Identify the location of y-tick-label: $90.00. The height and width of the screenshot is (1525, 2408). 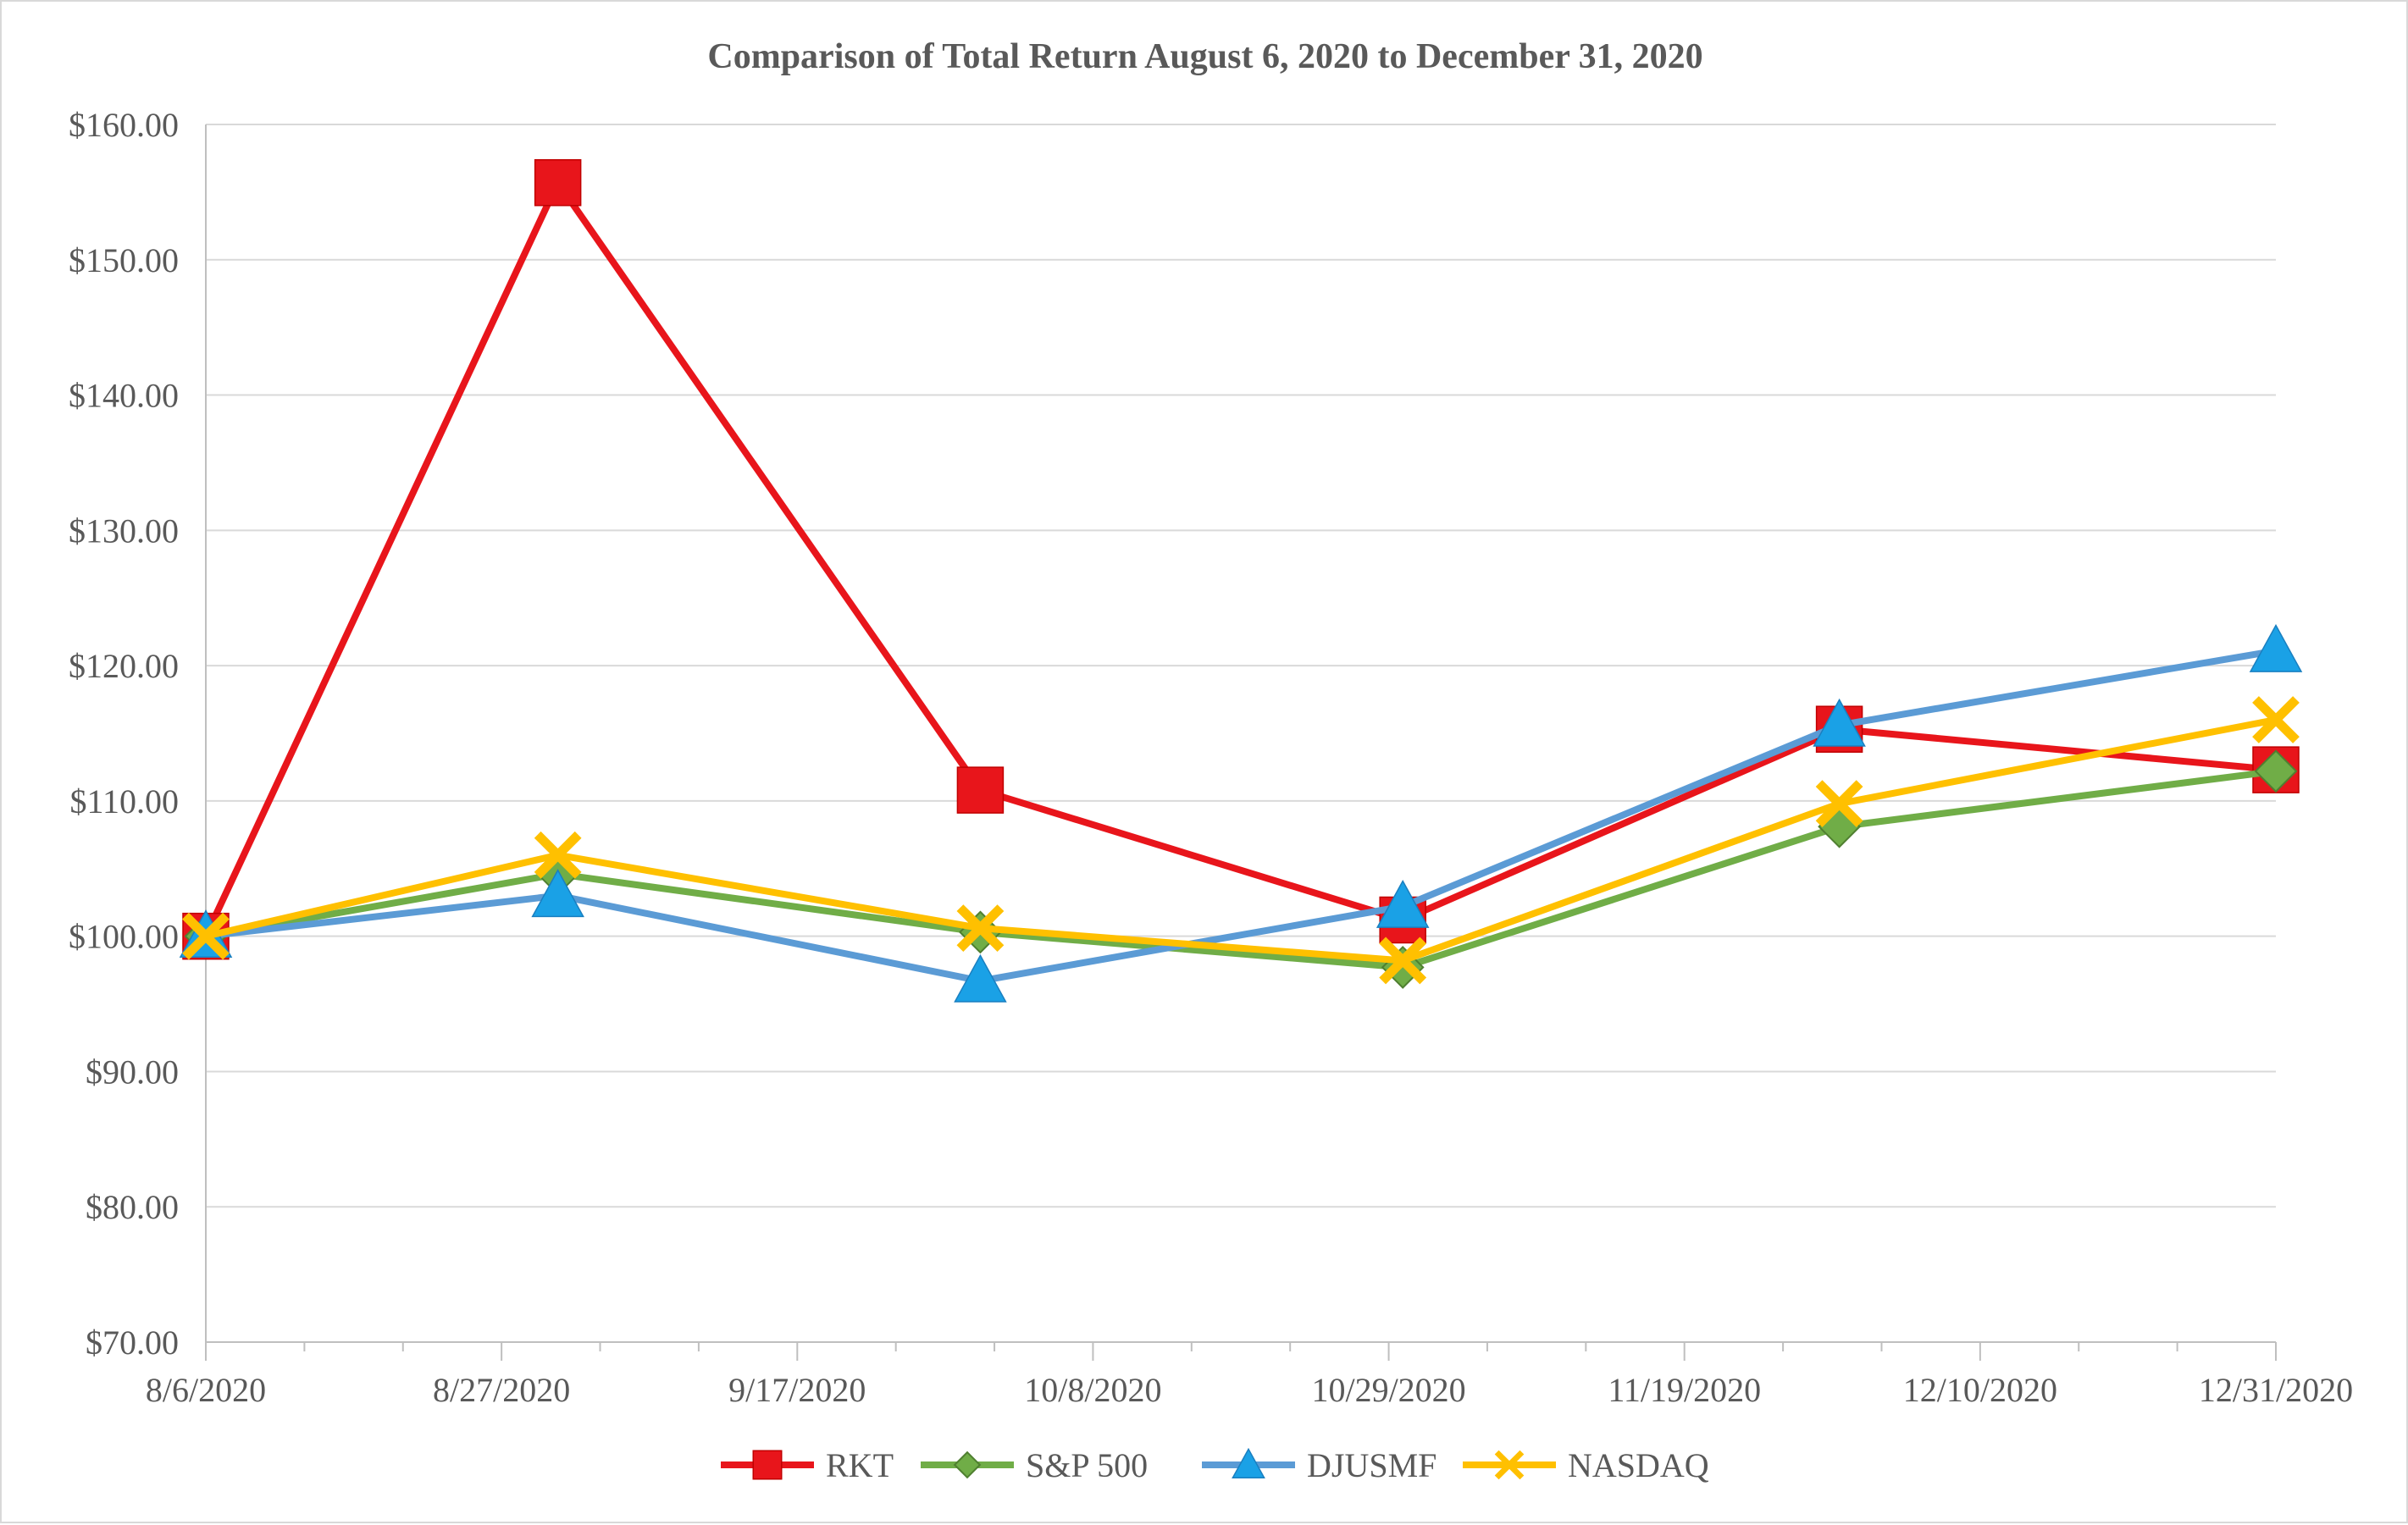
(132, 1072).